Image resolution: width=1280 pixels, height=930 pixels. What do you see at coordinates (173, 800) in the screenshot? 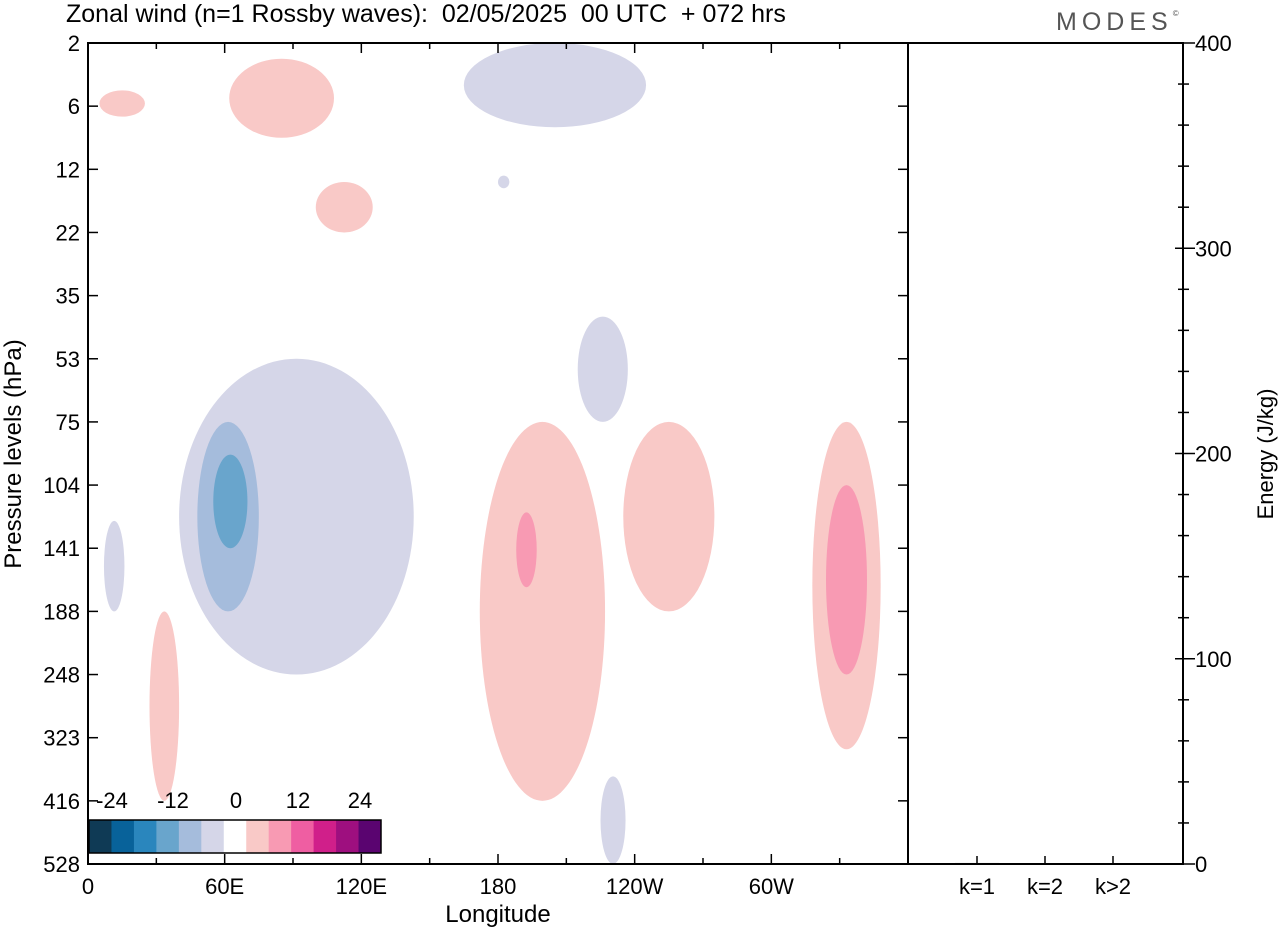
I see `colorbar-label: -12` at bounding box center [173, 800].